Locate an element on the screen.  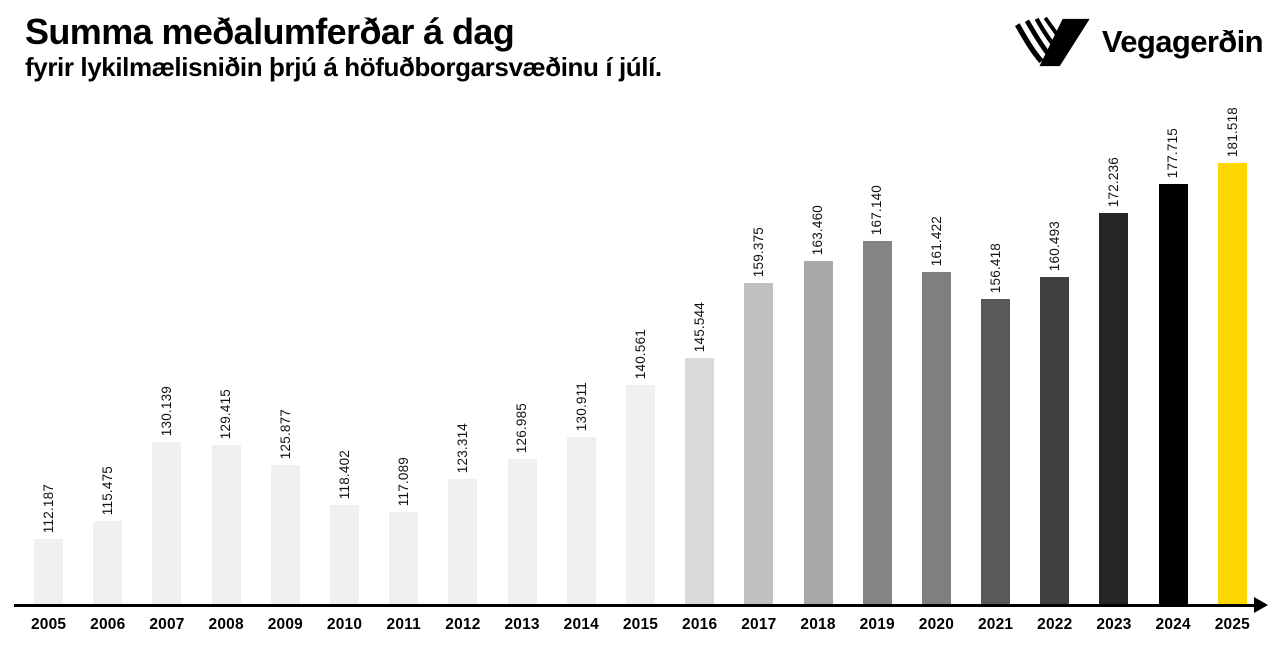
bar-2021 is located at coordinates (996, 452).